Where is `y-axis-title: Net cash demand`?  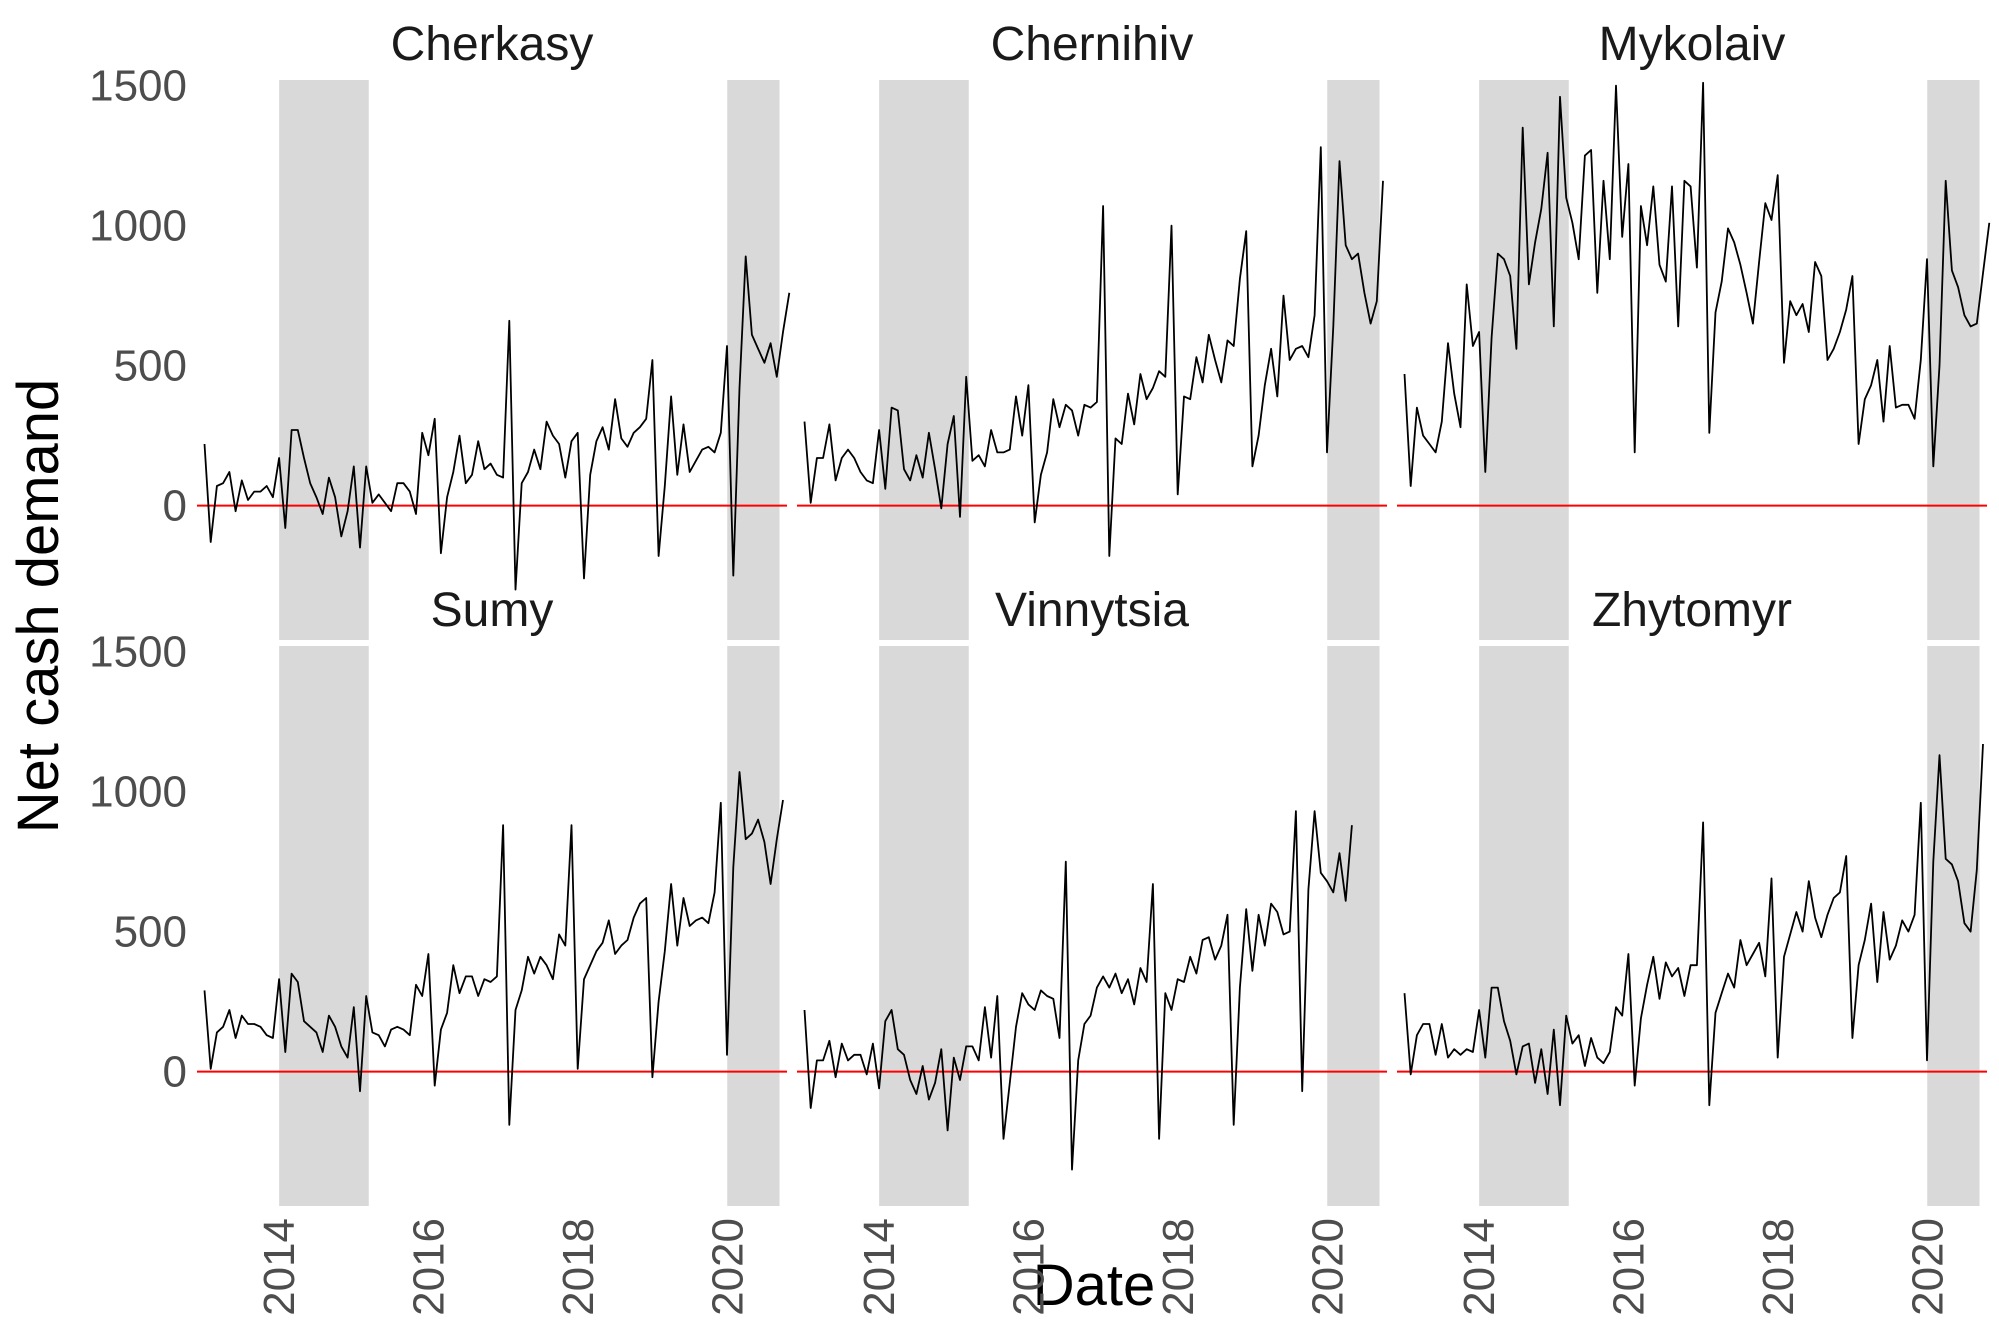 y-axis-title: Net cash demand is located at coordinates (38, 606).